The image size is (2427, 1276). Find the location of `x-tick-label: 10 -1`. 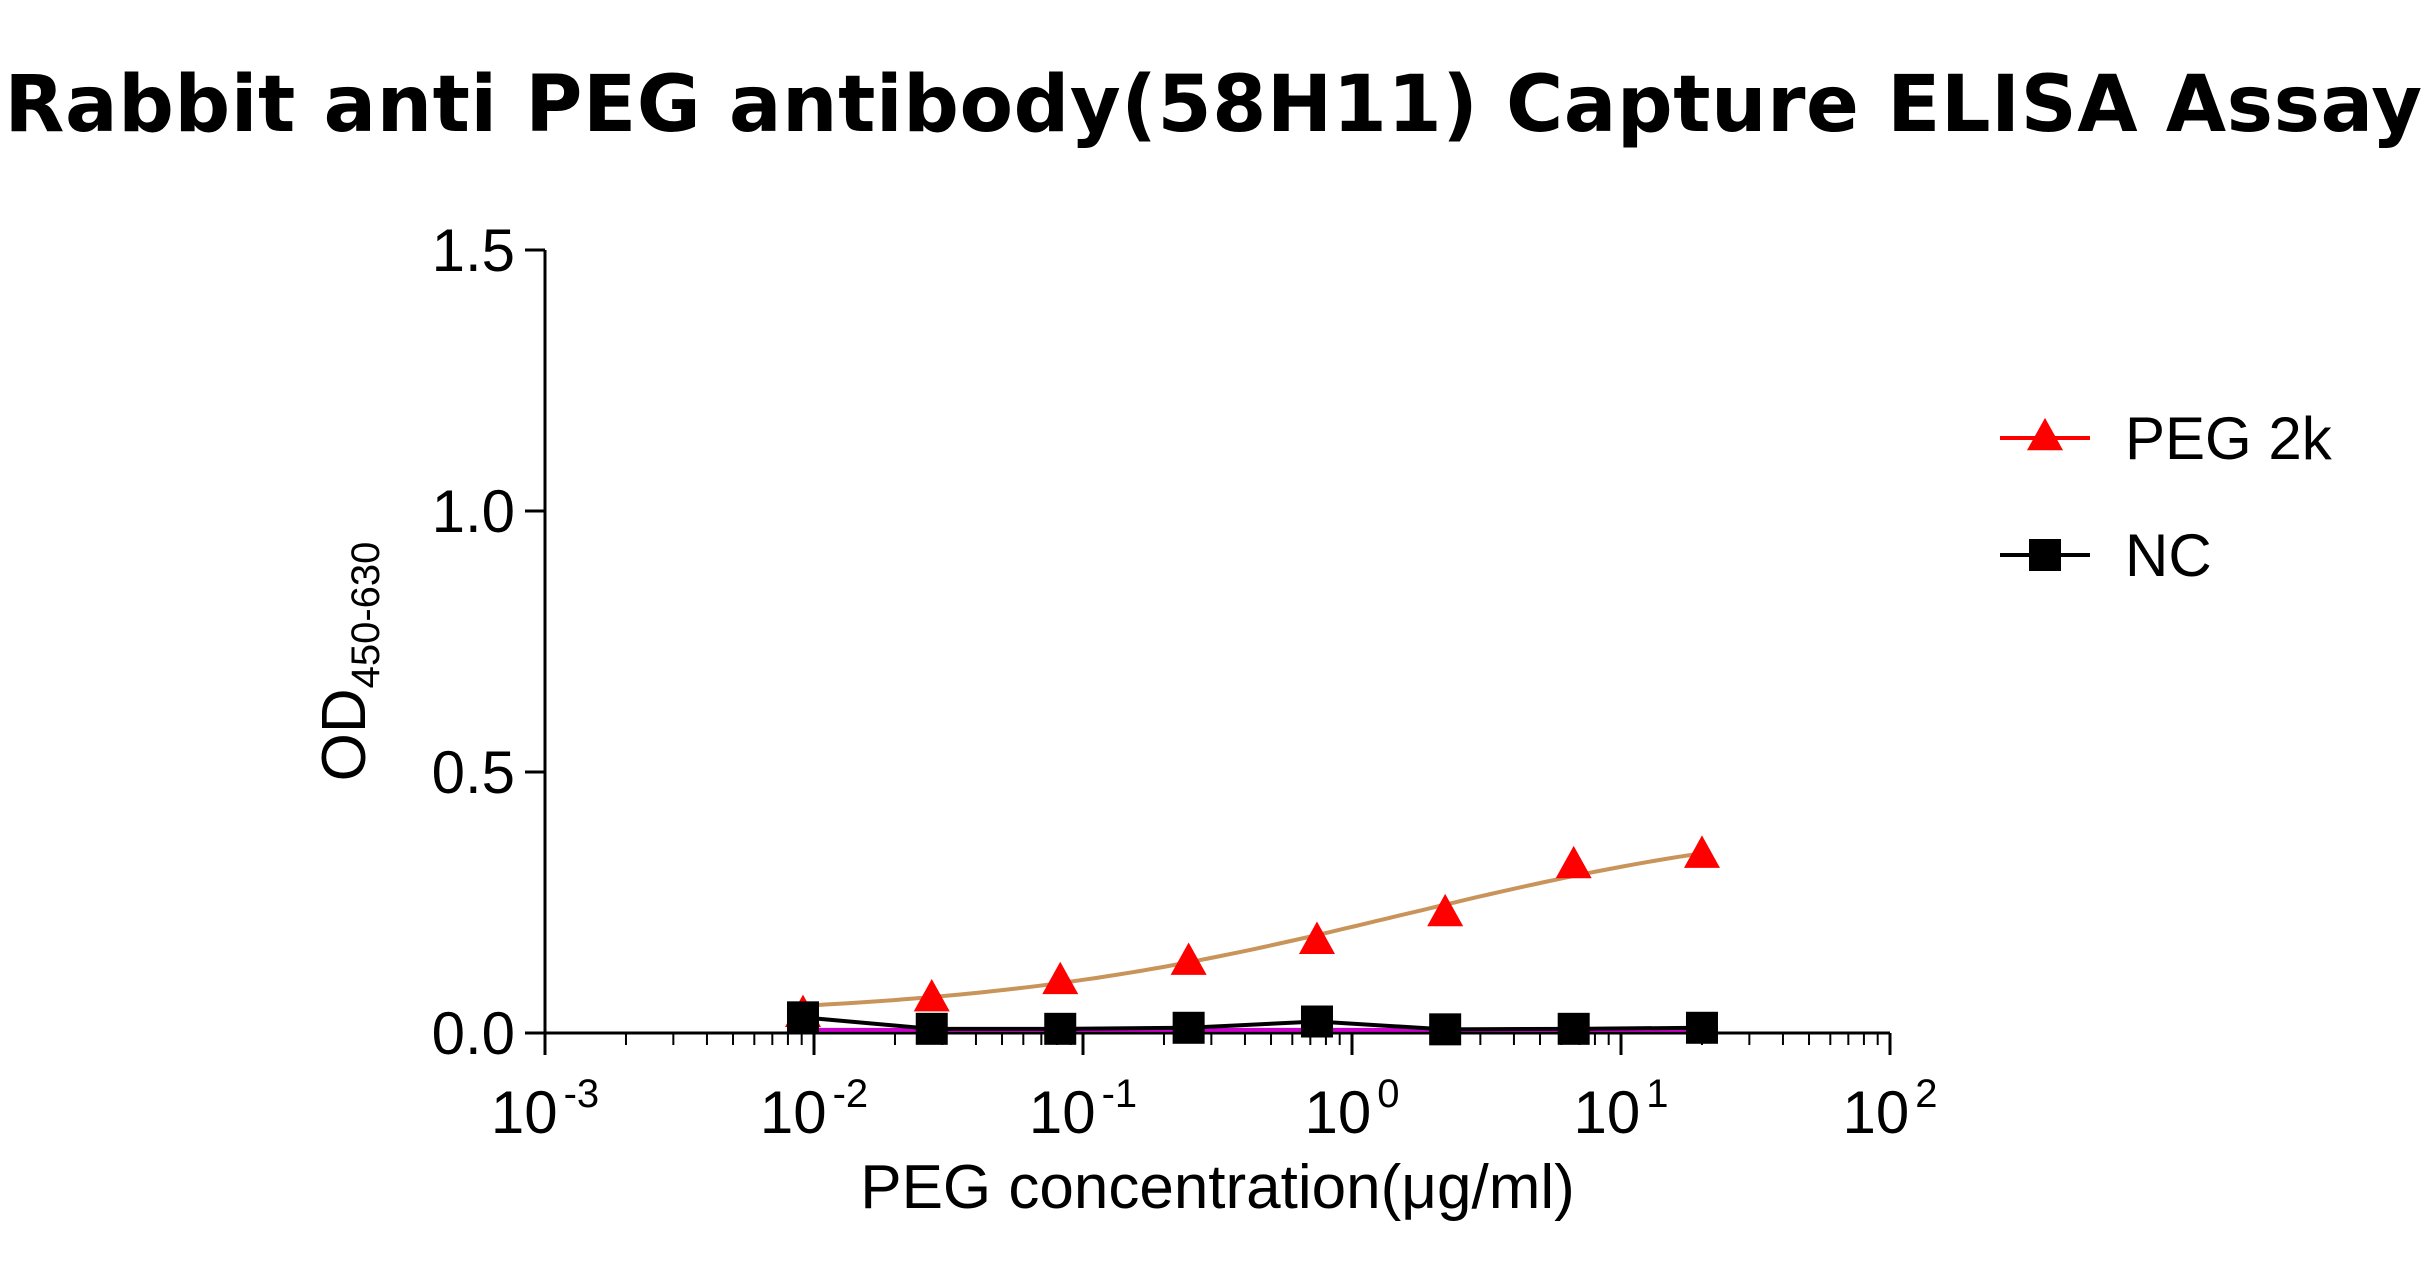

x-tick-label: 10 -1 is located at coordinates (1083, 1109).